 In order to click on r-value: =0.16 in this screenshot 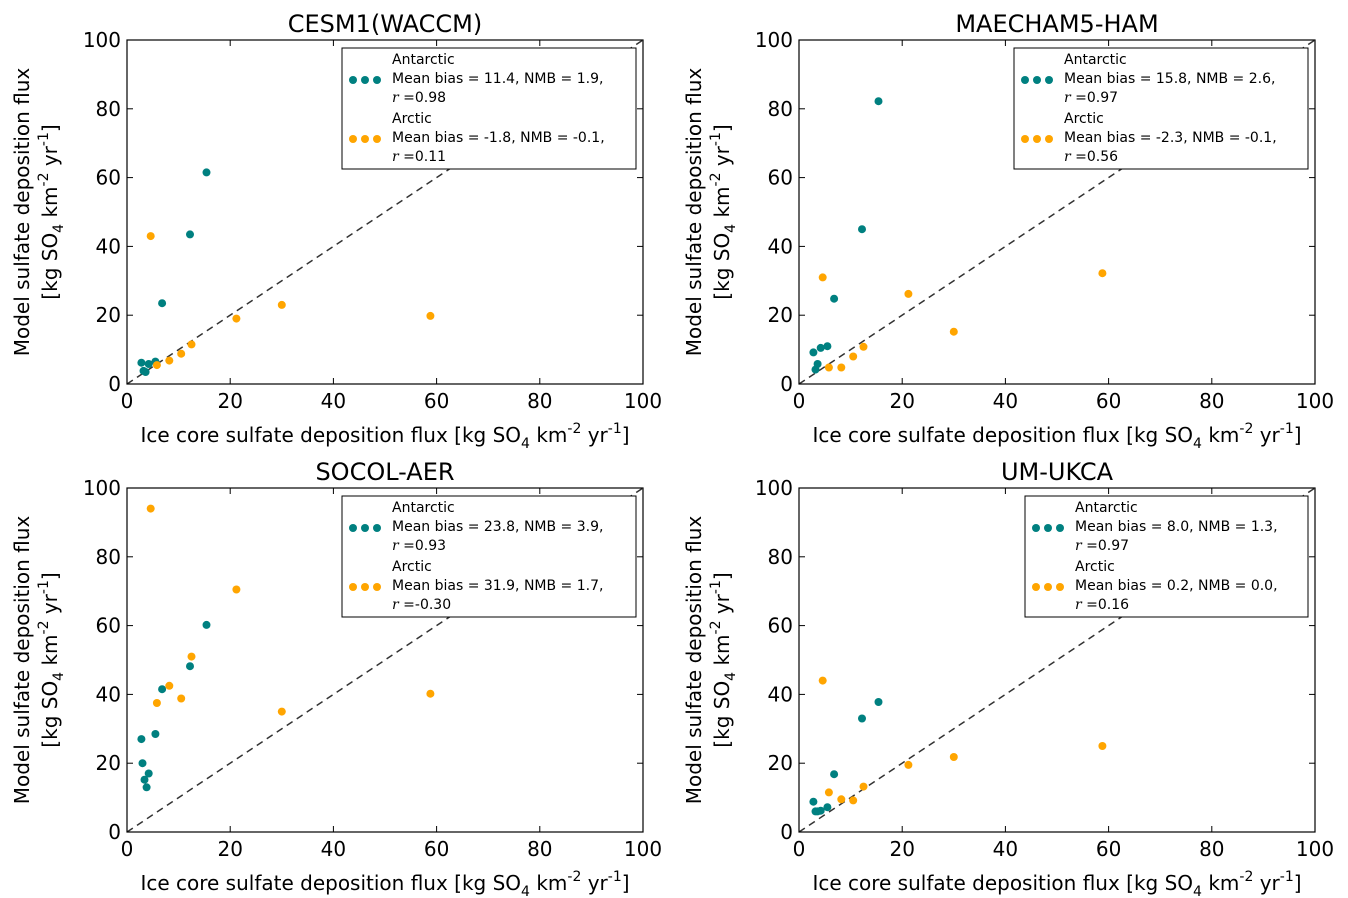, I will do `click(1107, 605)`.